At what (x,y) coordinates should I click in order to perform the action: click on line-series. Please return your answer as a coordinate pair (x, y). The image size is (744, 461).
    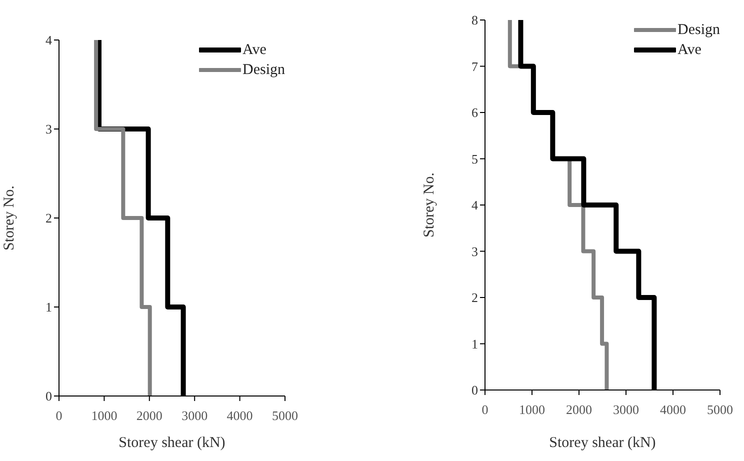
    Looking at the image, I should click on (123, 218).